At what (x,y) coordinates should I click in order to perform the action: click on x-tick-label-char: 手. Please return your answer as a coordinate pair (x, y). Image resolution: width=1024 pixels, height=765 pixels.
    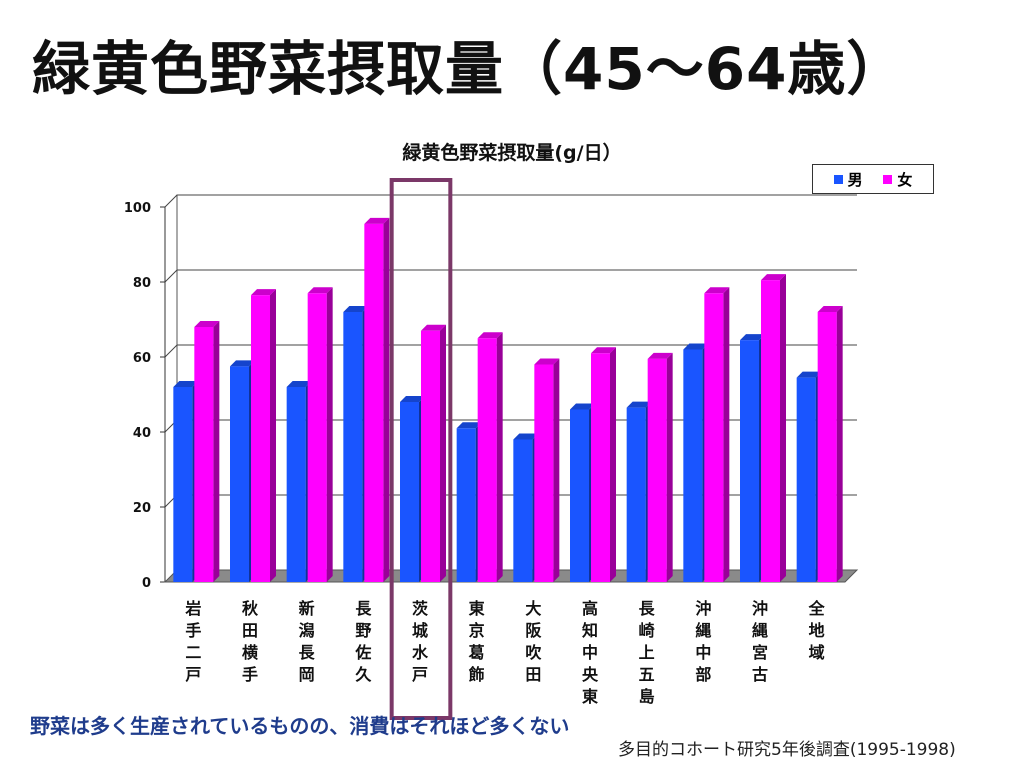
    Looking at the image, I should click on (250, 674).